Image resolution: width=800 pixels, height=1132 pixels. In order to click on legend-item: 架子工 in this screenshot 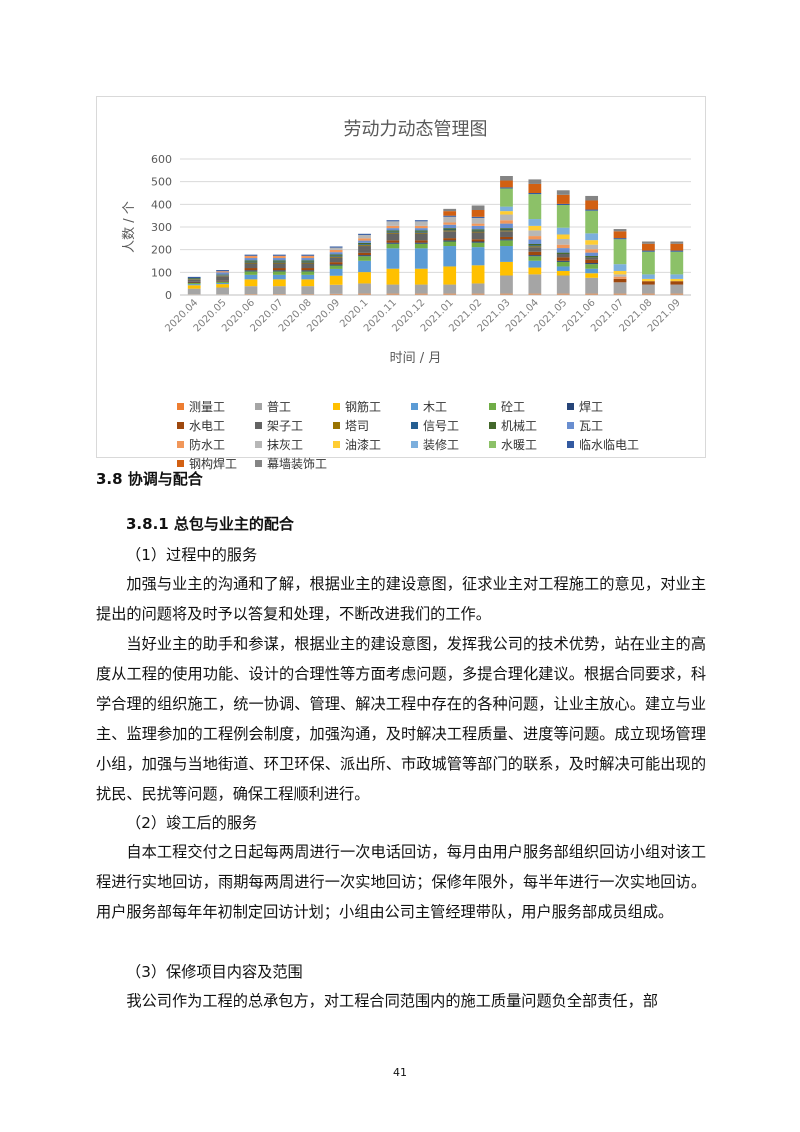, I will do `click(294, 425)`.